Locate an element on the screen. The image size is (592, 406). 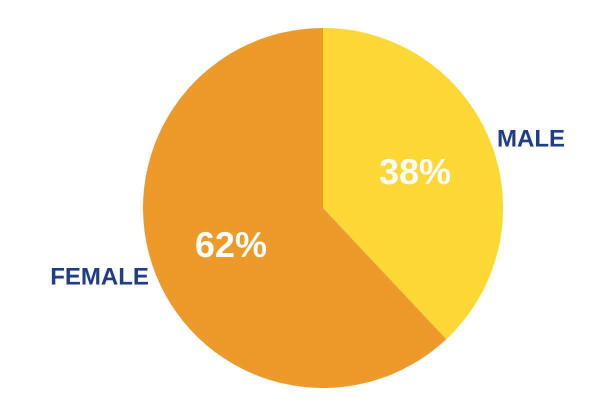
data-label: 38% is located at coordinates (415, 171).